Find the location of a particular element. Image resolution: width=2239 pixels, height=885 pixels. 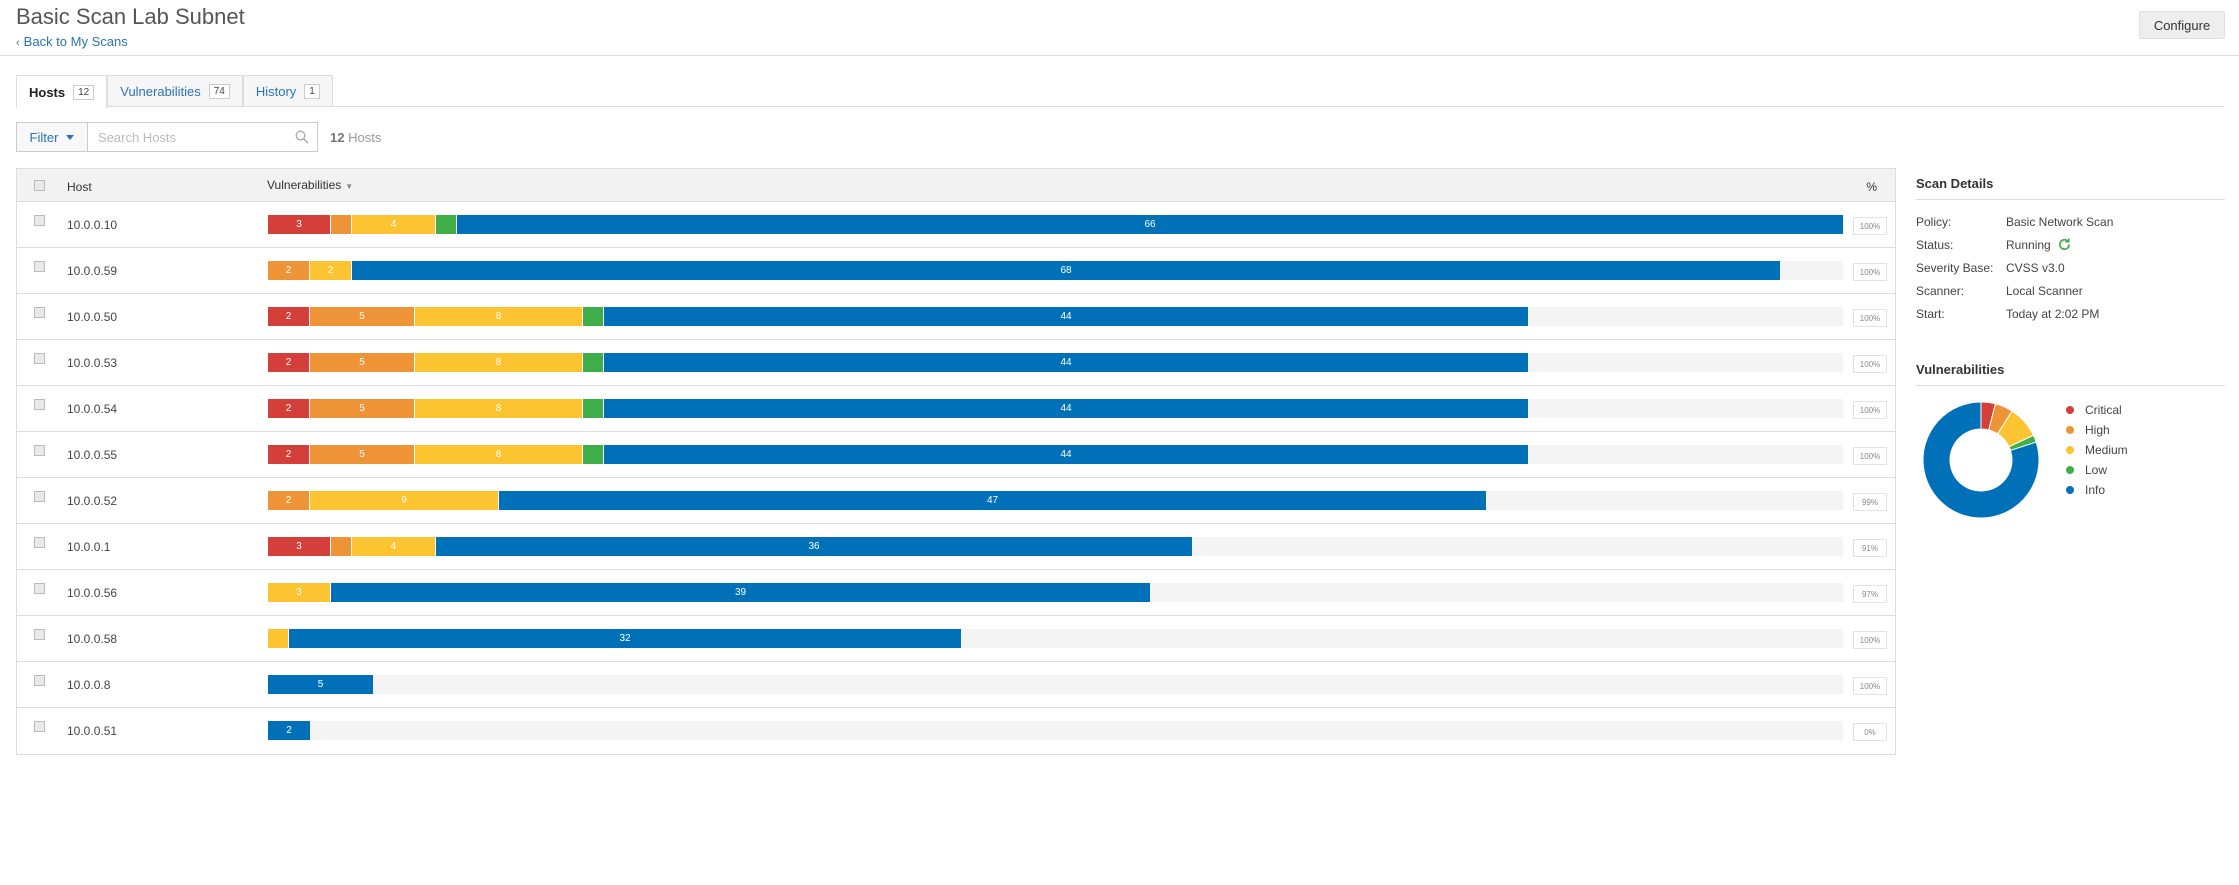

table-row: 10.0.0.54 2 5 8 44 100% is located at coordinates (956, 409).